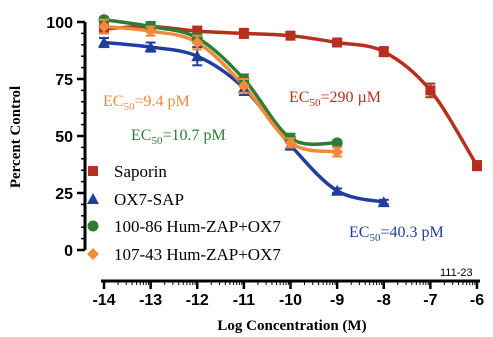  What do you see at coordinates (68, 251) in the screenshot?
I see `y-tick-label: 0` at bounding box center [68, 251].